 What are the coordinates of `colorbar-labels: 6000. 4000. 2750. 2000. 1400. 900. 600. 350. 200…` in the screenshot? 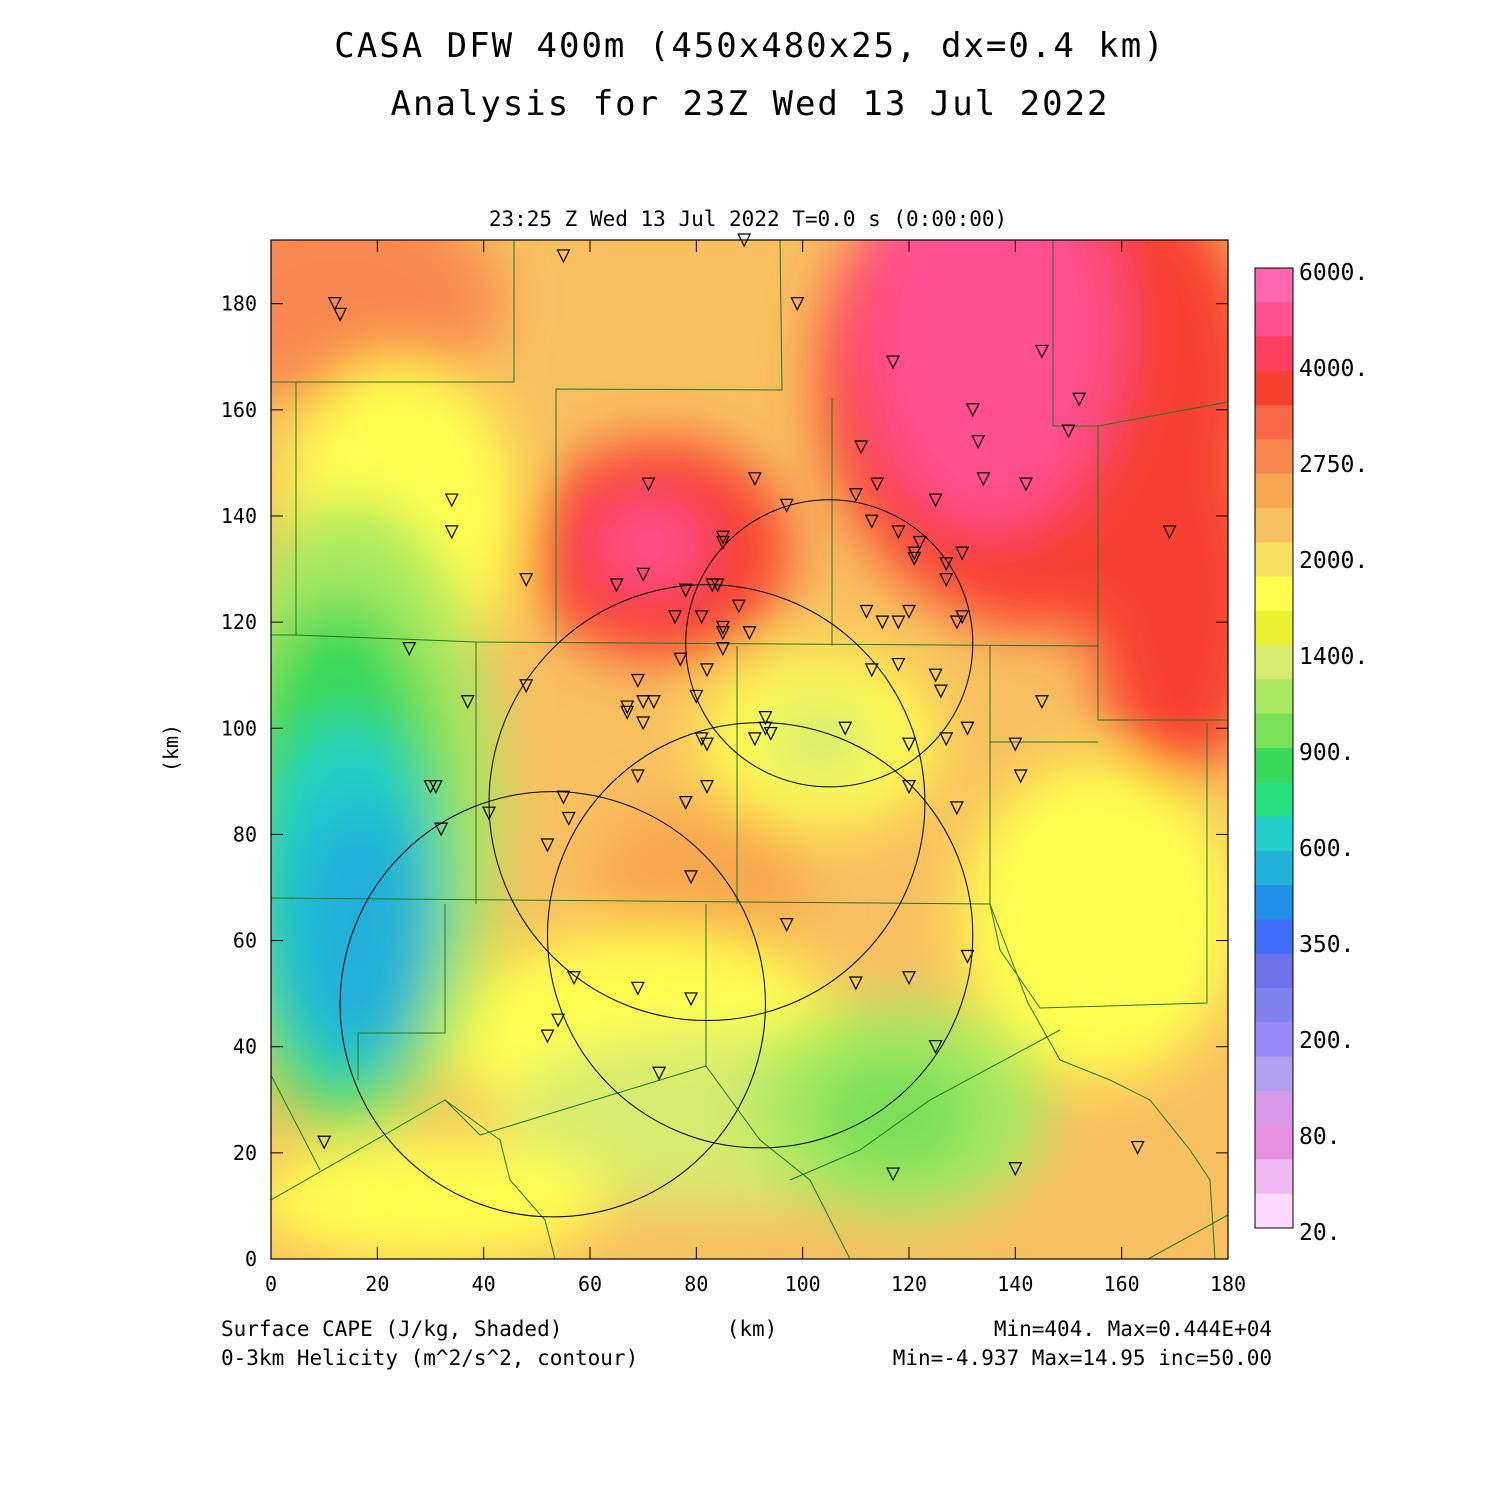 It's located at (1333, 753).